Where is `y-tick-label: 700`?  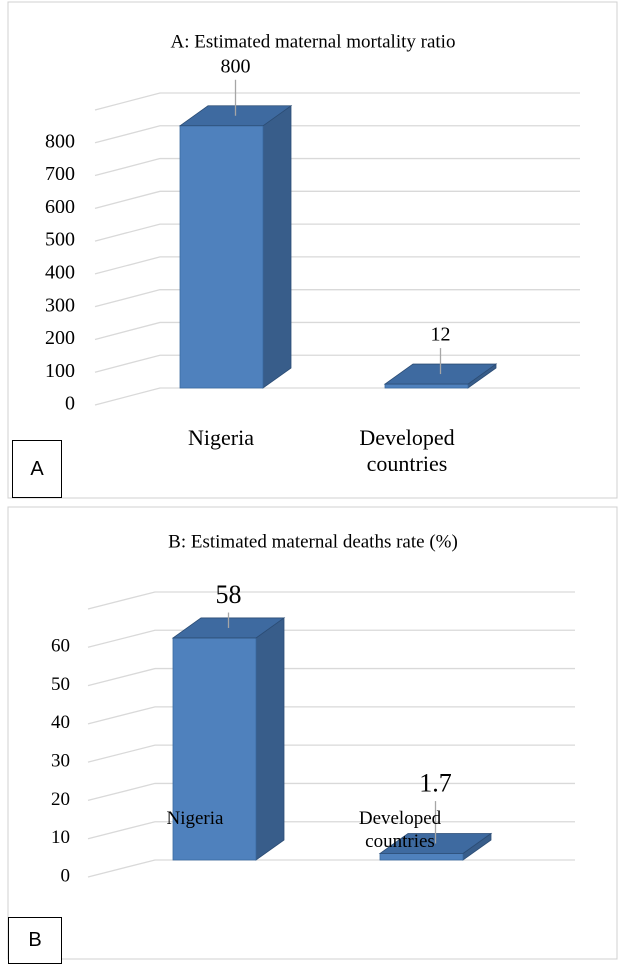 y-tick-label: 700 is located at coordinates (60, 174).